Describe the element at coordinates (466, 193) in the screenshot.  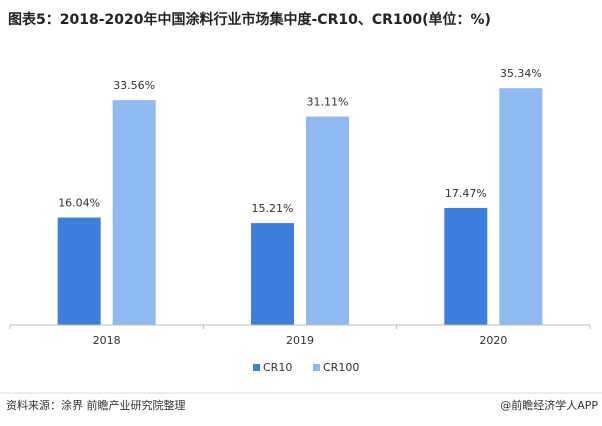
I see `value-label: 17.47%` at that location.